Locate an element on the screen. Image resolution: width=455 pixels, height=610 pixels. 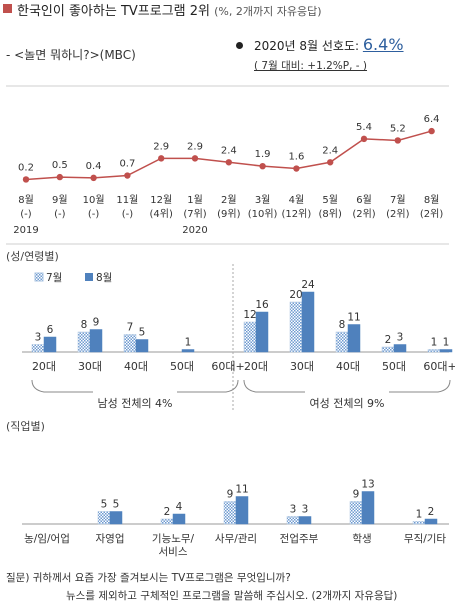
category-label: 50대 is located at coordinates (394, 366).